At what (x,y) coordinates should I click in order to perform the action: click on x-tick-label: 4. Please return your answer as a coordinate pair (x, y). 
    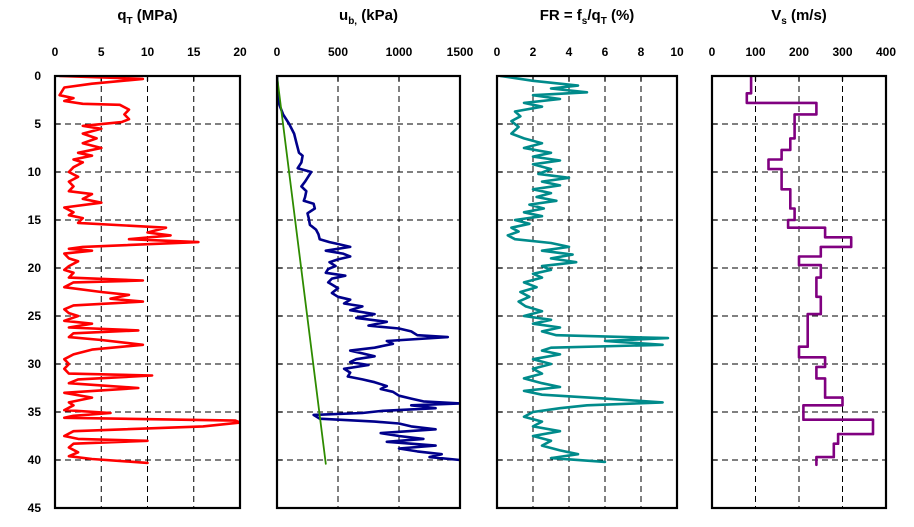
    Looking at the image, I should click on (569, 52).